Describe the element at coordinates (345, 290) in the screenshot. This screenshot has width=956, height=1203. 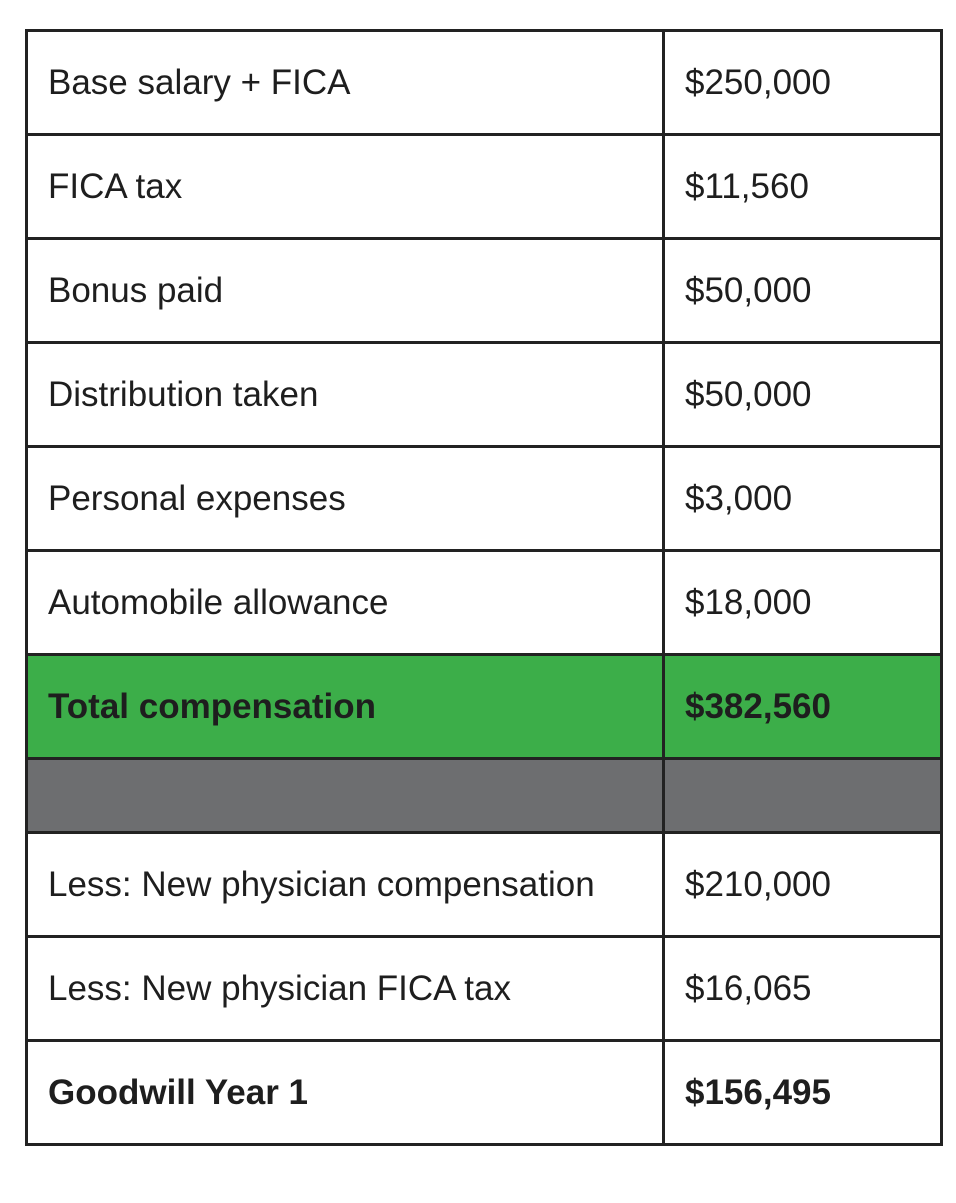
I see `row-label: Bonus paid` at that location.